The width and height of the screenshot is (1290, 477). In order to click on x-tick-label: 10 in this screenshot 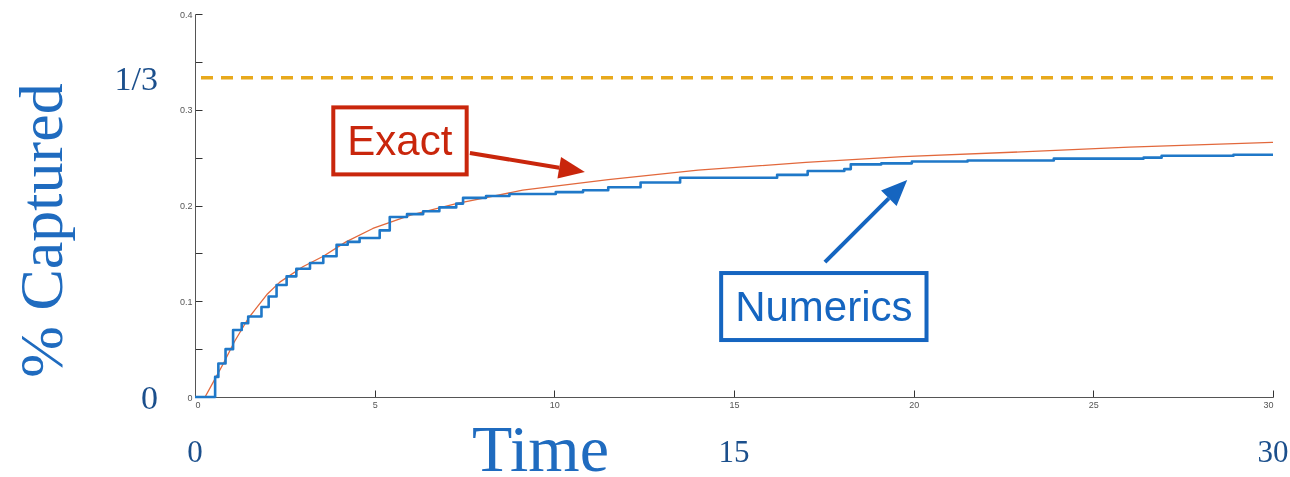, I will do `click(554, 404)`.